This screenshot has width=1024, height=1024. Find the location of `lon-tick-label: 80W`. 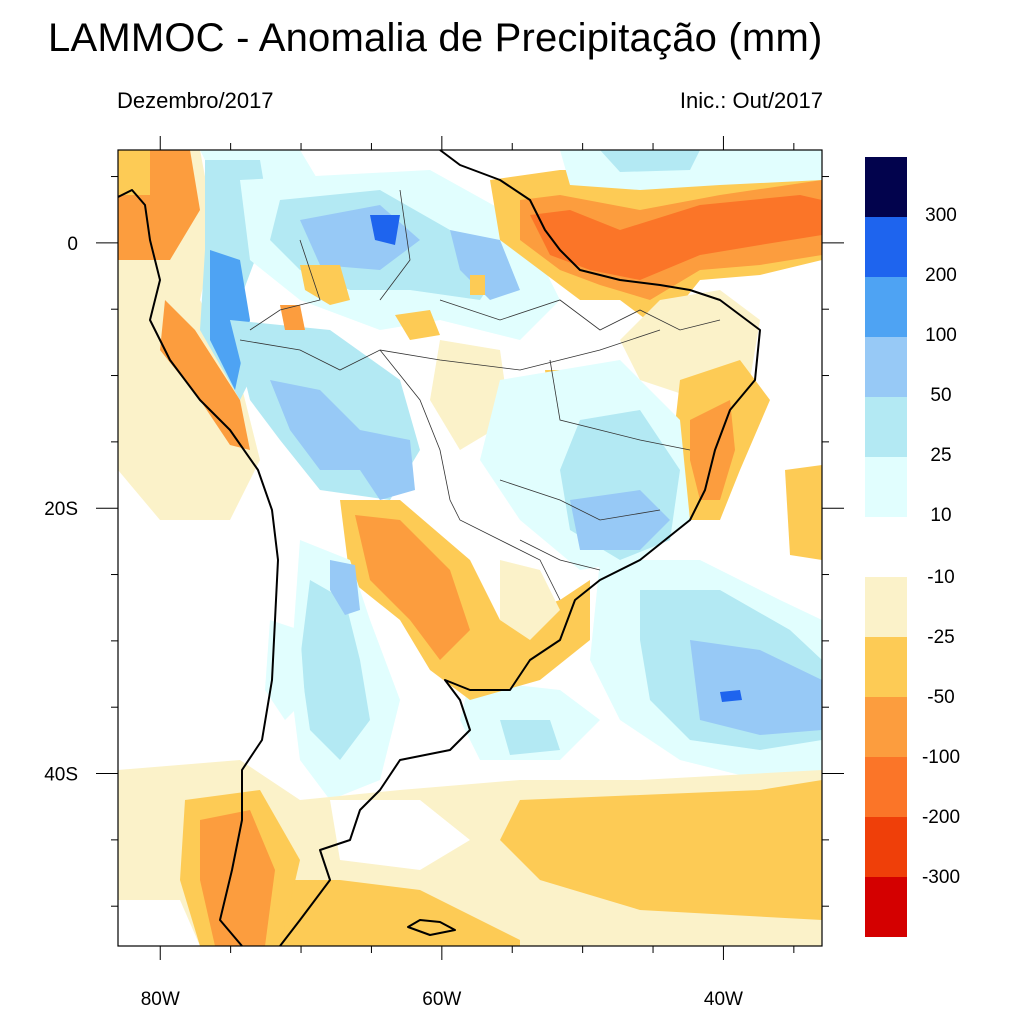

lon-tick-label: 80W is located at coordinates (160, 999).